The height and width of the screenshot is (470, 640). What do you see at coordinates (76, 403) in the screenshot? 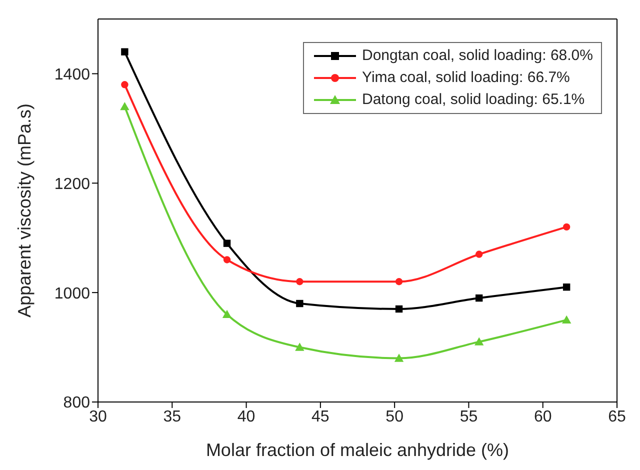
I see `y-tick-label: 800` at bounding box center [76, 403].